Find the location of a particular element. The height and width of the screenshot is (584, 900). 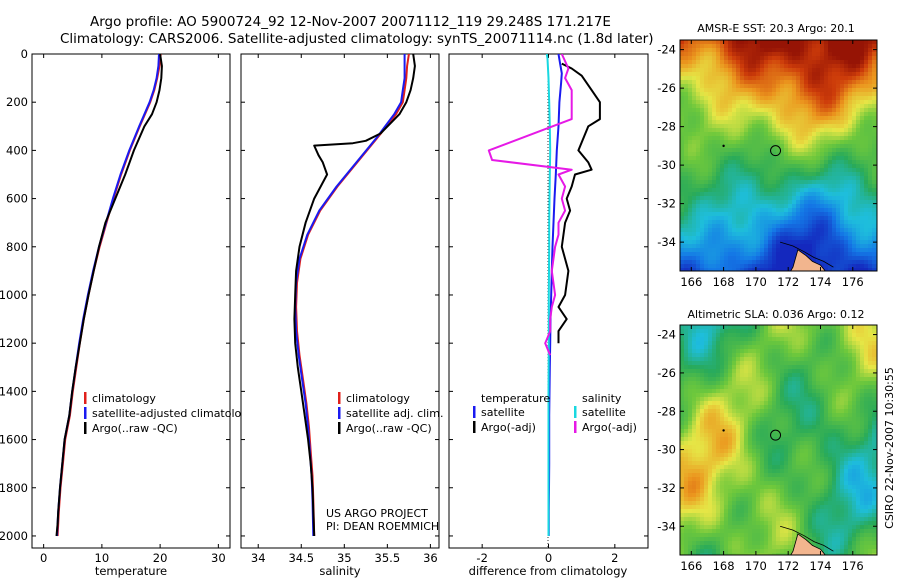

project-label: US ARGO PROJECT is located at coordinates (377, 513).